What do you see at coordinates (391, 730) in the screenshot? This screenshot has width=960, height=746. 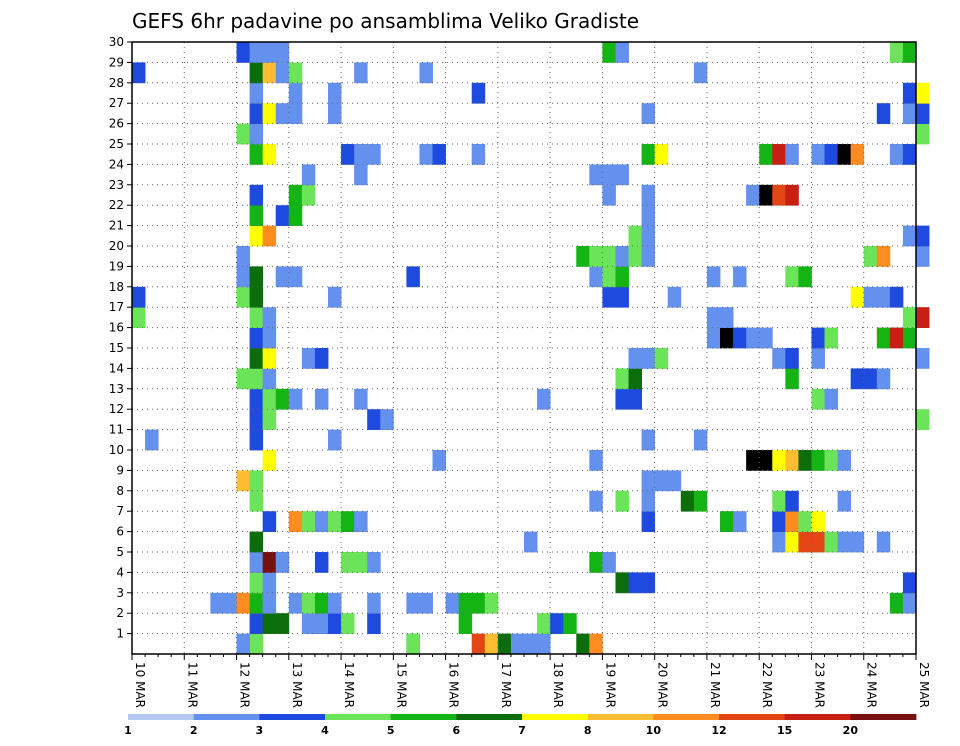 I see `colorbar-label: 5` at bounding box center [391, 730].